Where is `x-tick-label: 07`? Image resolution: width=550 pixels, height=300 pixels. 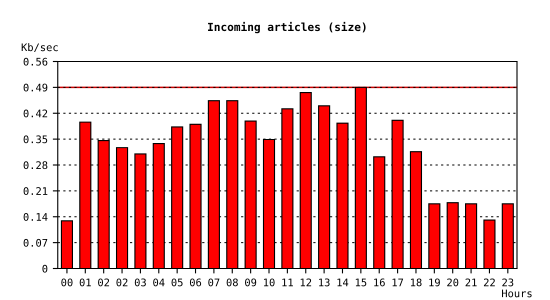 x-tick-label: 07 is located at coordinates (214, 282).